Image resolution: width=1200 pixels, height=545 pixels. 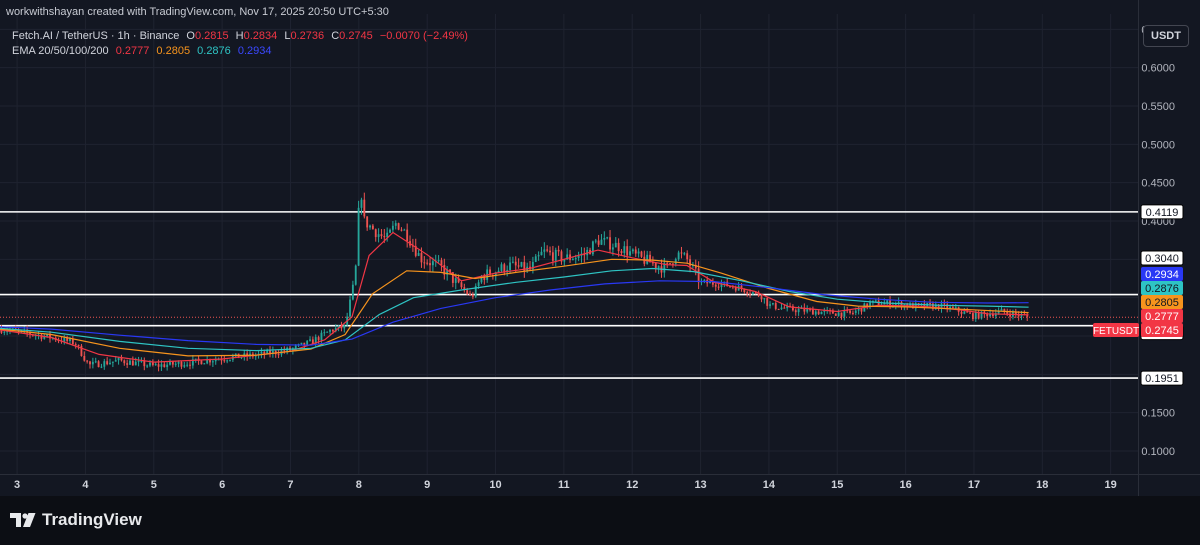 I want to click on level-tag-box, so click(x=1162, y=378).